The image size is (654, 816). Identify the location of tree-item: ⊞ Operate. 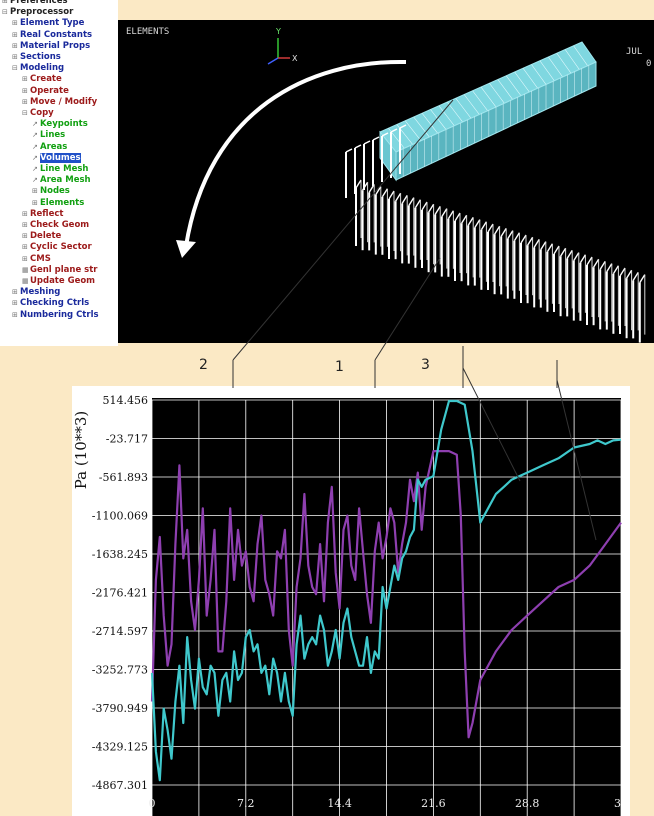
(45, 91).